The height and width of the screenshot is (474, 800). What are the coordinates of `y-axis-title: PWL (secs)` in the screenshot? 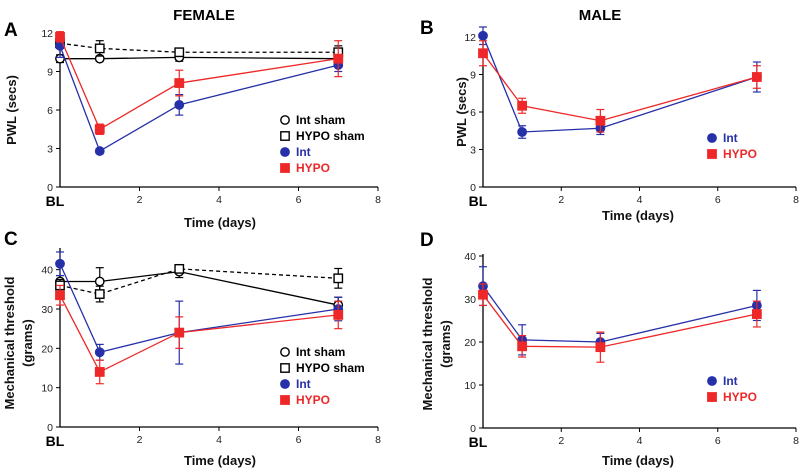 It's located at (11, 110).